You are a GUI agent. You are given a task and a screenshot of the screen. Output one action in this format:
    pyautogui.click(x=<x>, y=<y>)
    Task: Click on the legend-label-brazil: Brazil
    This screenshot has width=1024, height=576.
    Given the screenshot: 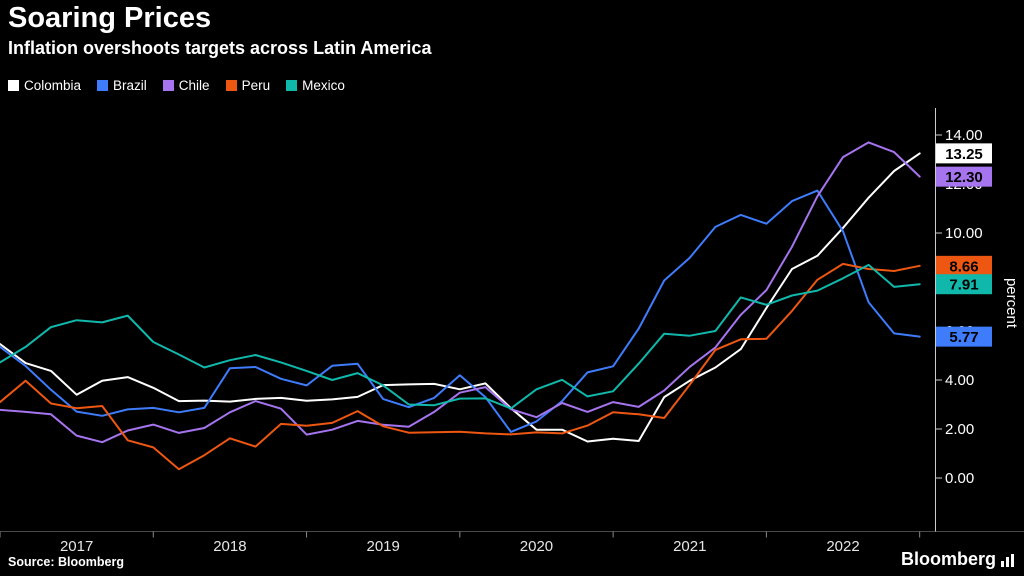 What is the action you would take?
    pyautogui.click(x=130, y=85)
    